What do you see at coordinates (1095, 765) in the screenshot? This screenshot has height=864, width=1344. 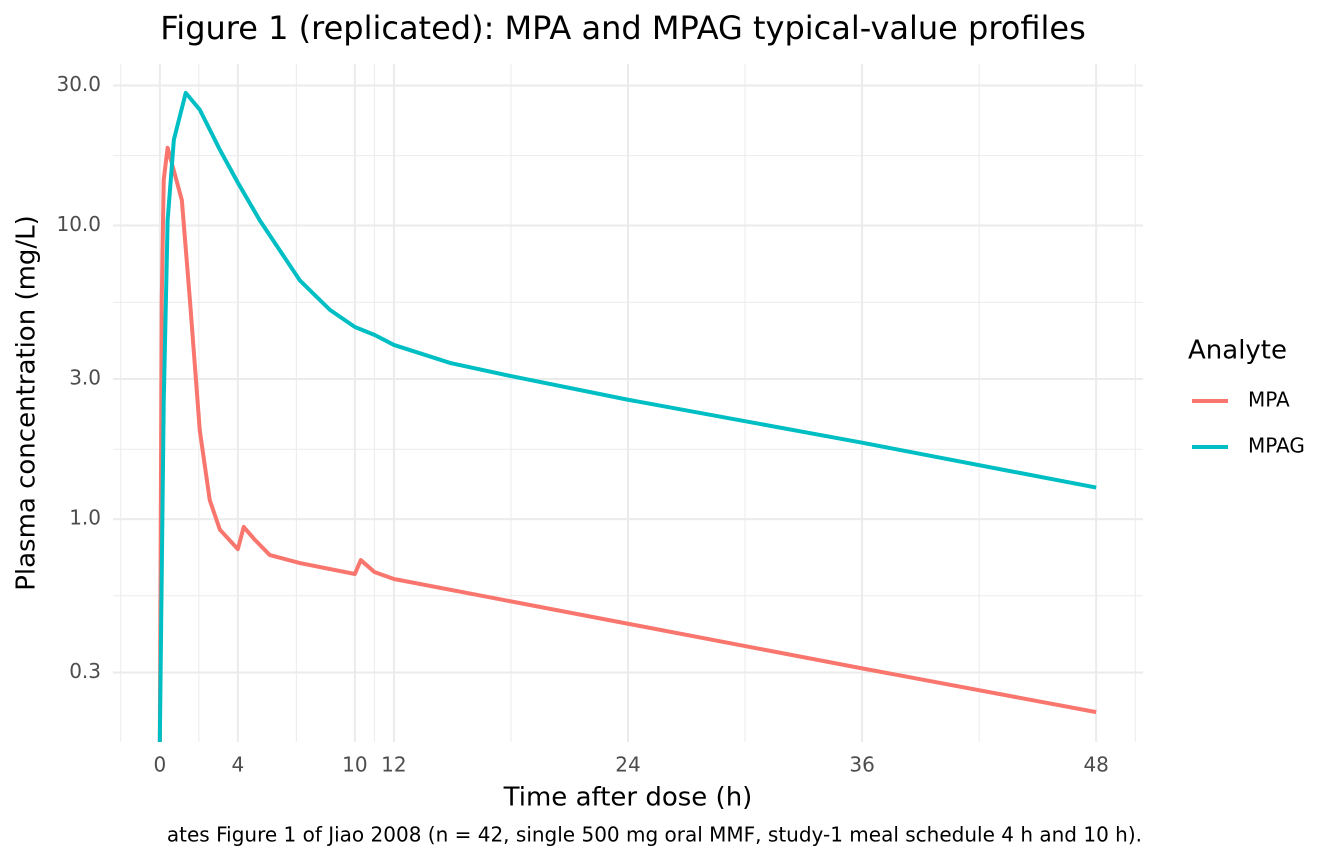 I see `x-tick-label: 48` at bounding box center [1095, 765].